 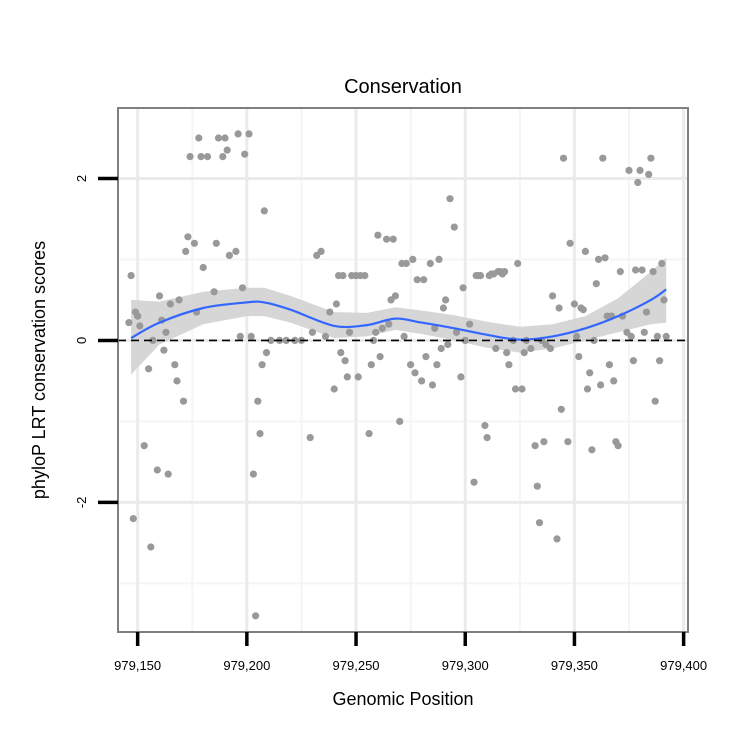 I want to click on x-tick-label: 979,350, so click(x=574, y=665).